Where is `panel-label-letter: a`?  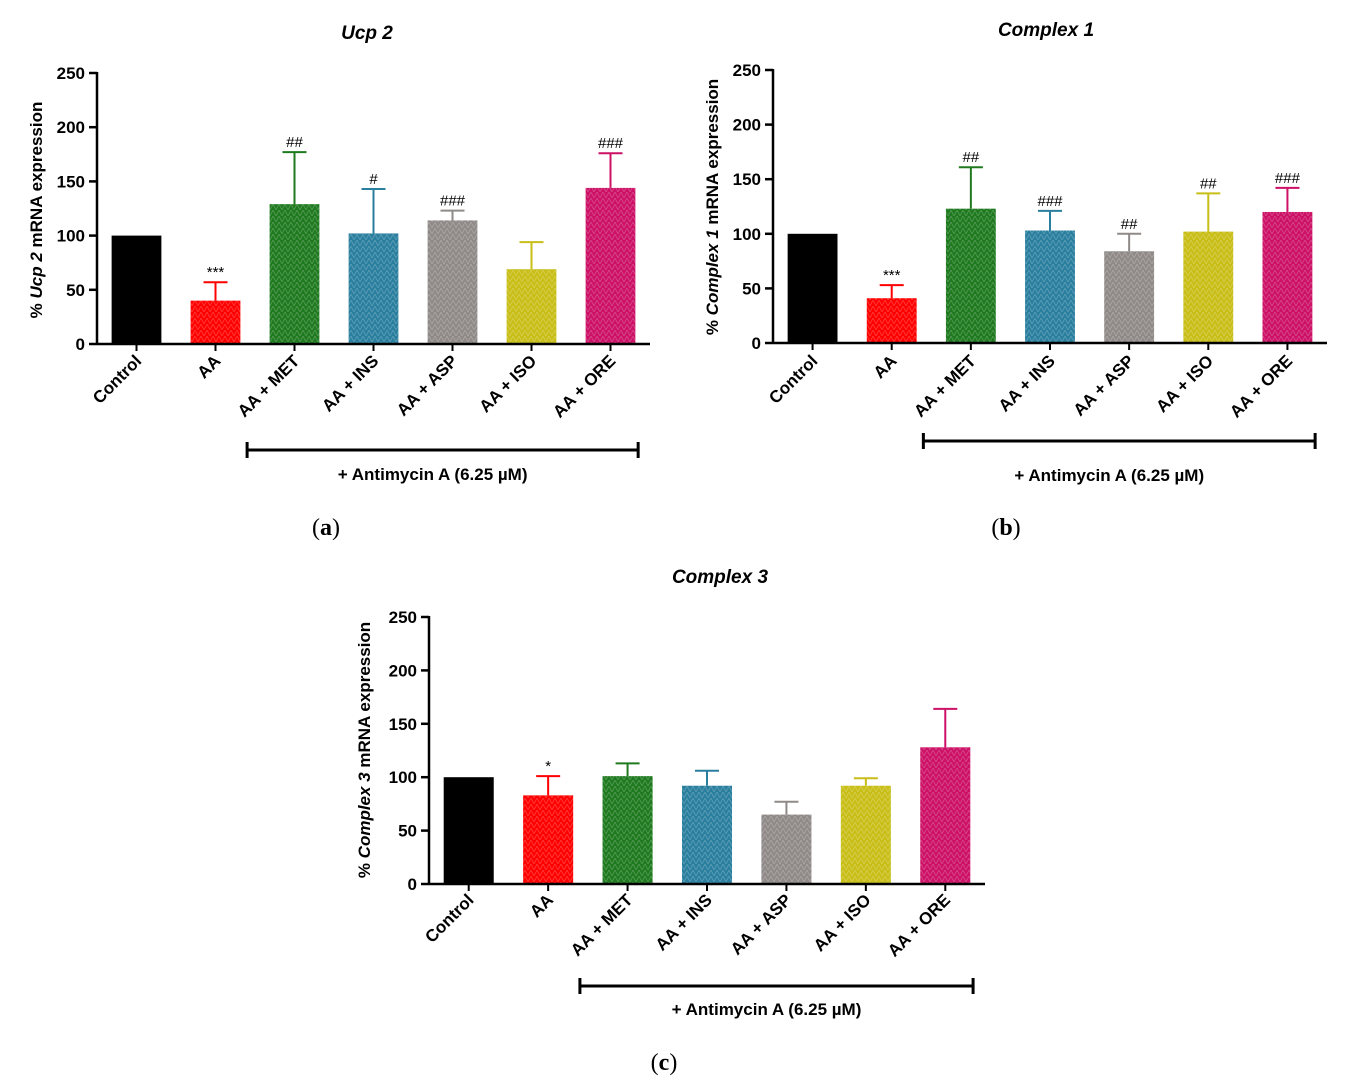 panel-label-letter: a is located at coordinates (326, 528).